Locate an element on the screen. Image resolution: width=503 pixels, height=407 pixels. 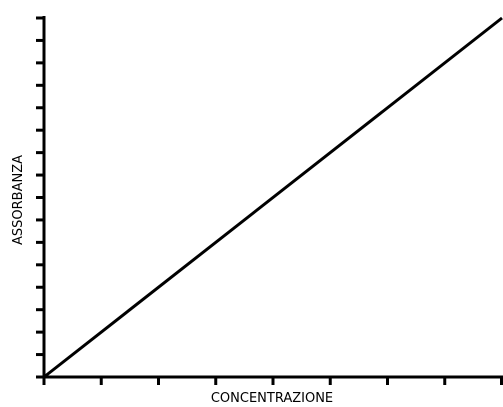
y-axis-label: ASSORBANZA is located at coordinates (18, 200).